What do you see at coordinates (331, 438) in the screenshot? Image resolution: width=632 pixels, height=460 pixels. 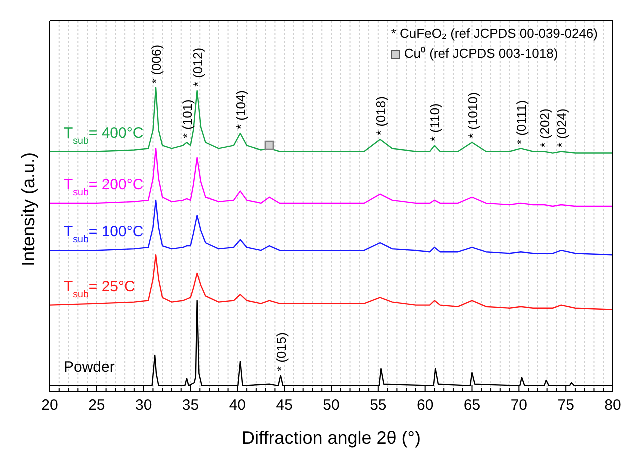 I see `x-axis-title: Diffraction angle 2θ (°)` at bounding box center [331, 438].